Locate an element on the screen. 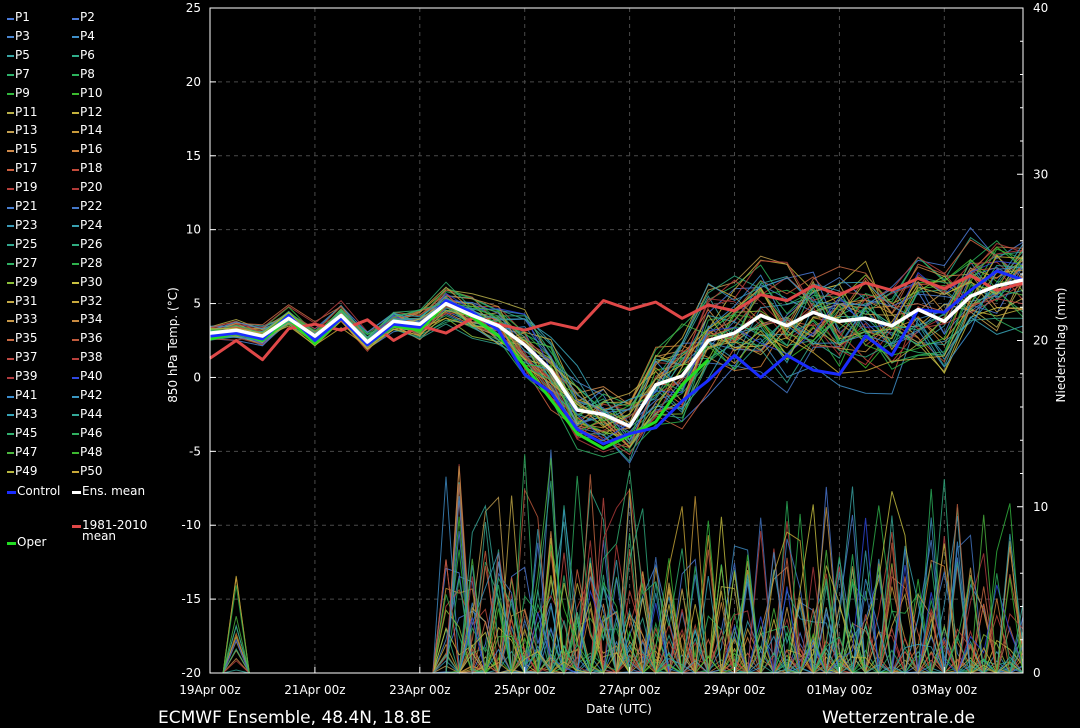 The width and height of the screenshot is (1080, 728). legend-label: P7 is located at coordinates (22, 73).